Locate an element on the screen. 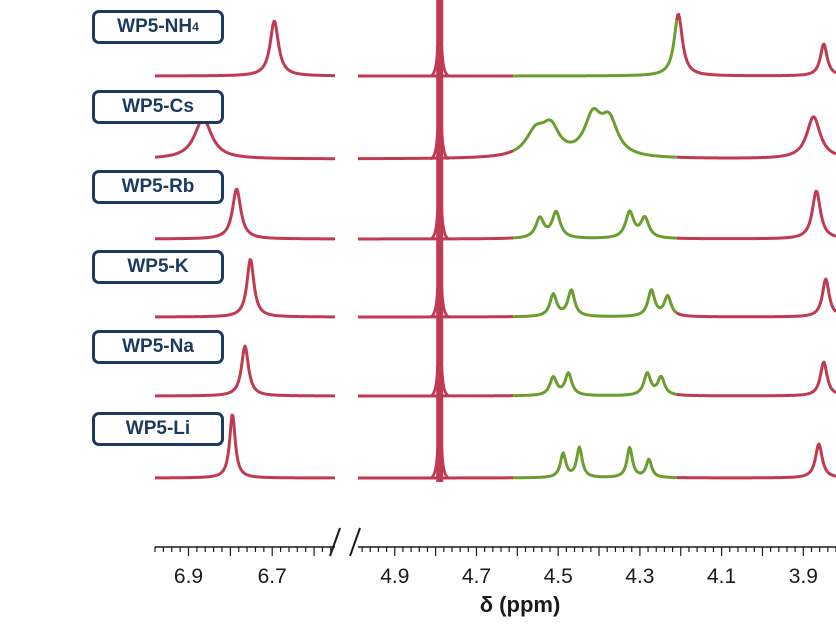 Image resolution: width=836 pixels, height=626 pixels. sample-label: WP5-Na is located at coordinates (158, 347).